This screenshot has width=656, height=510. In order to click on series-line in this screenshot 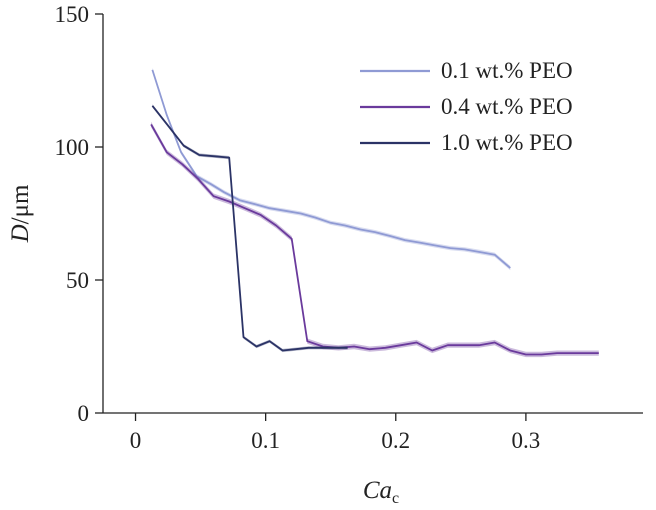, I will do `click(249, 228)`.